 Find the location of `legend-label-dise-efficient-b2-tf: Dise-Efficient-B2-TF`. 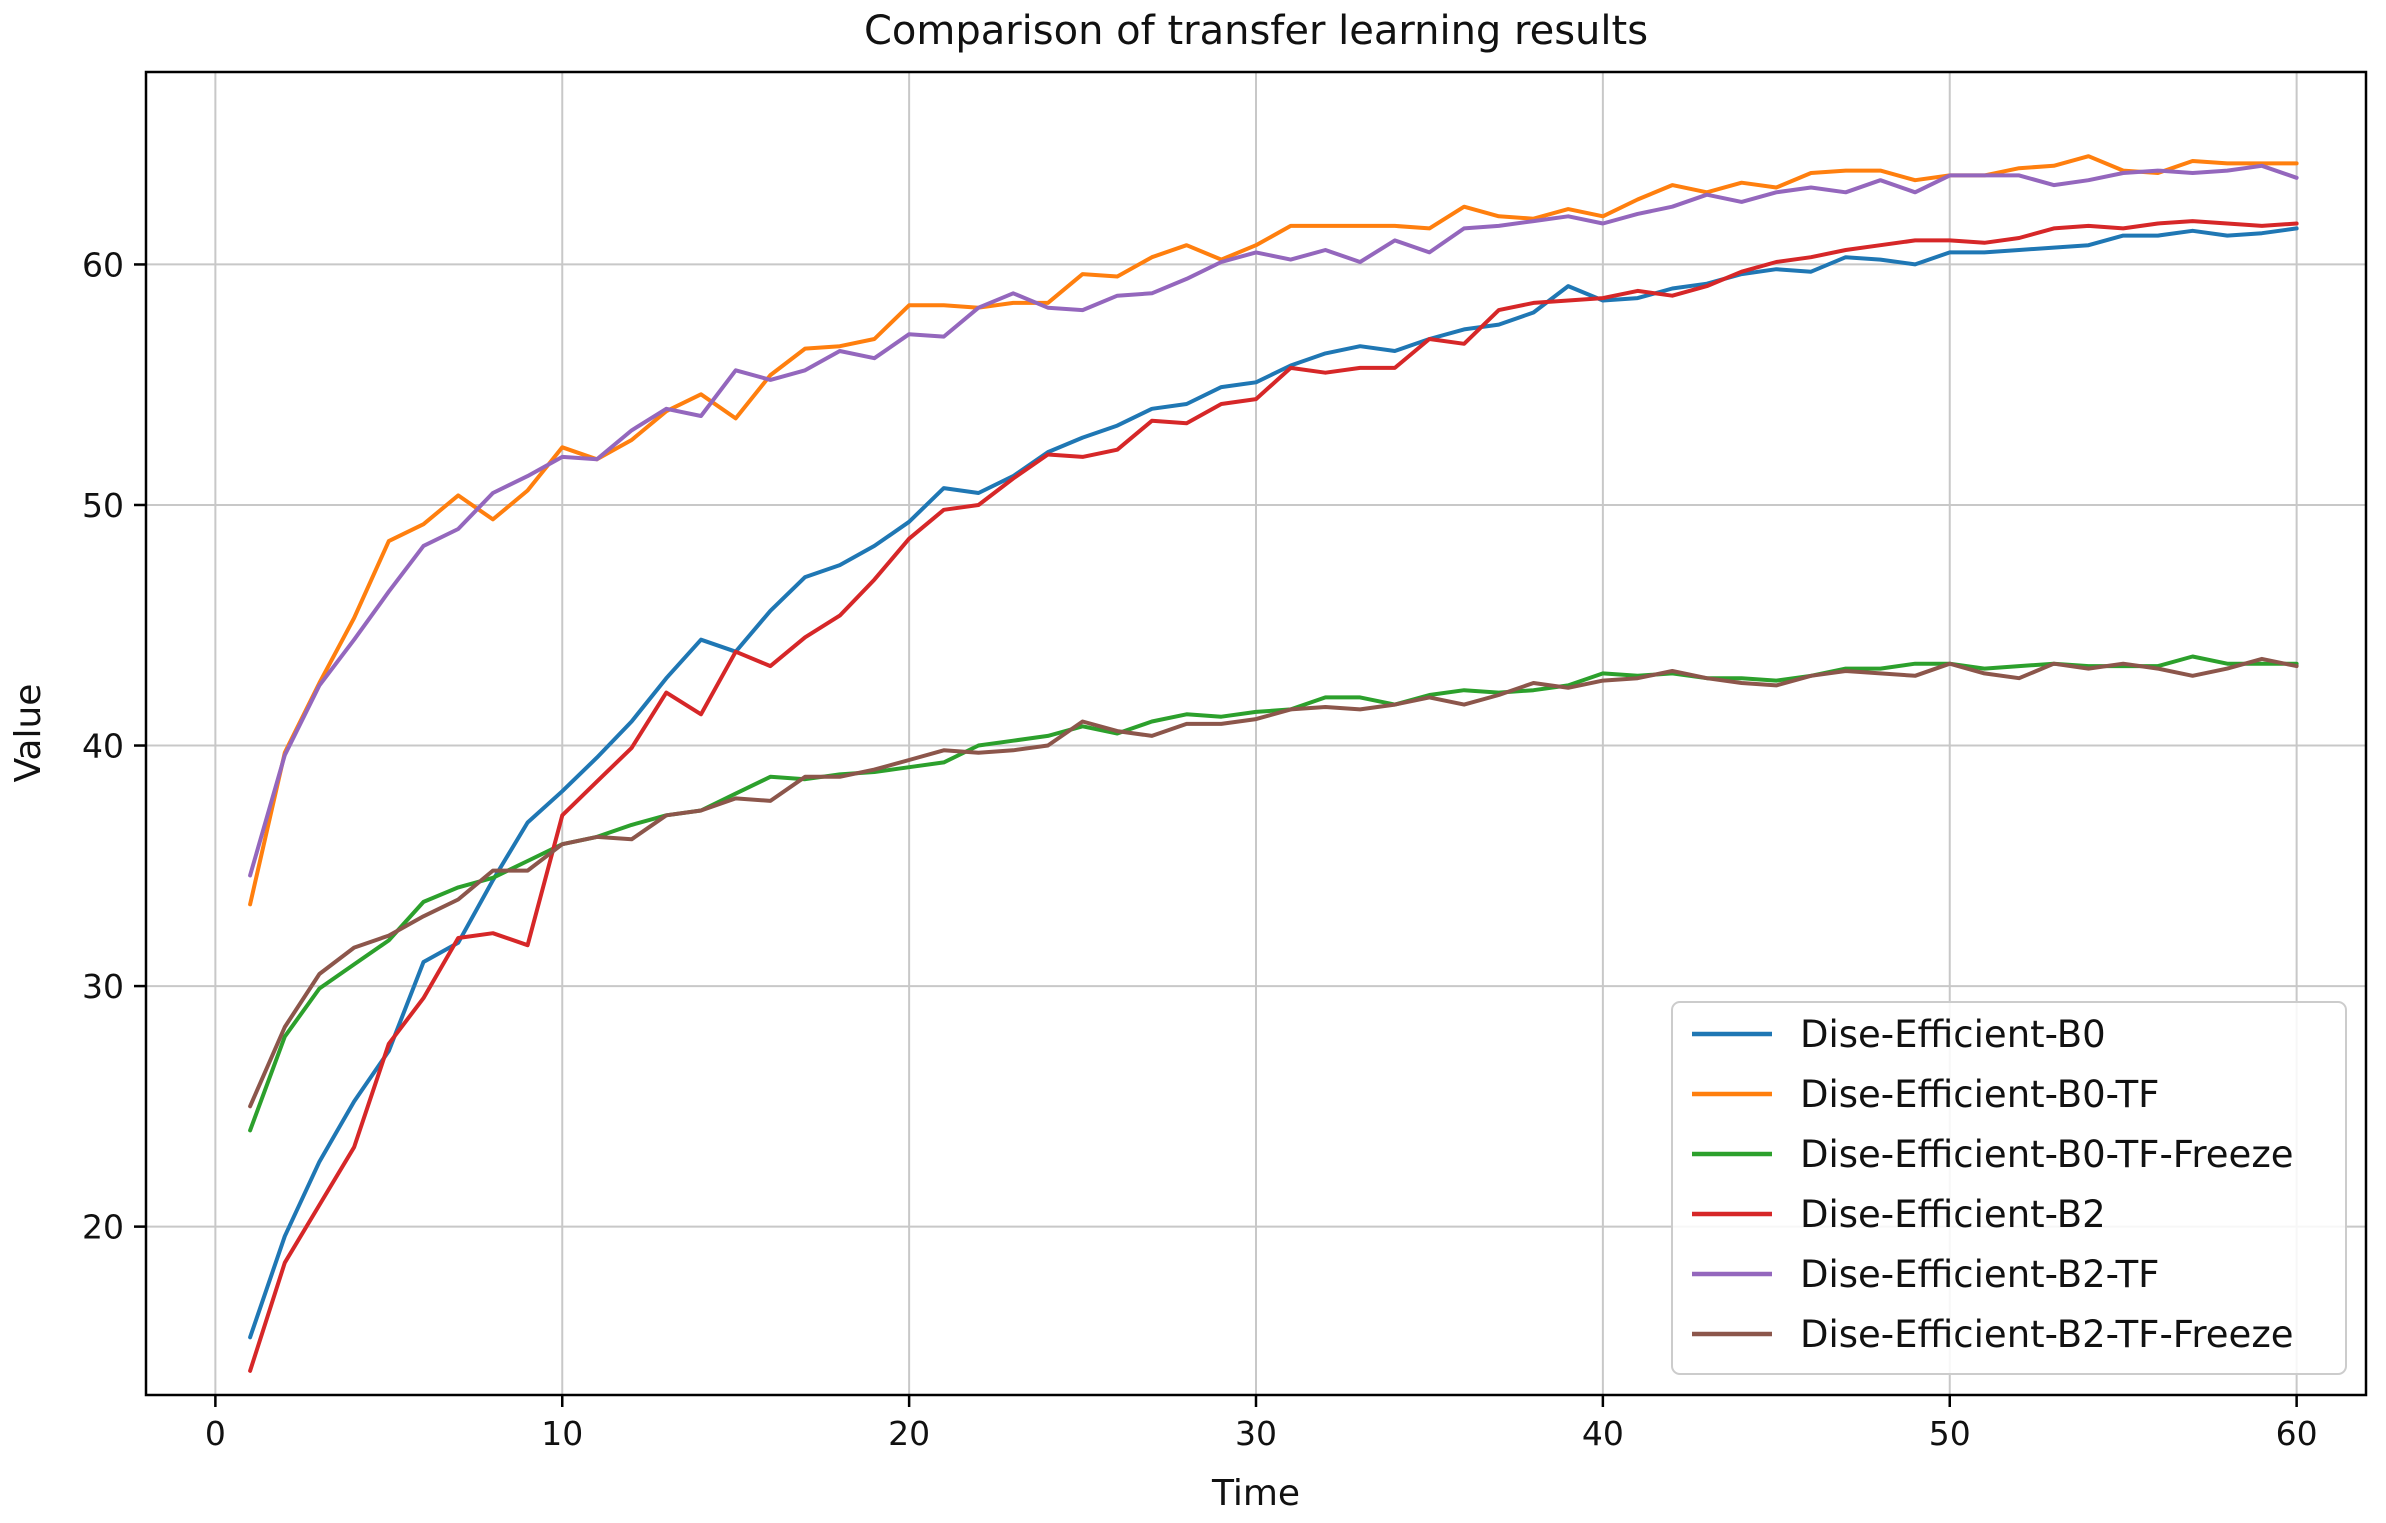

legend-label-dise-efficient-b2-tf: Dise-Efficient-B2-TF is located at coordinates (1979, 1274).